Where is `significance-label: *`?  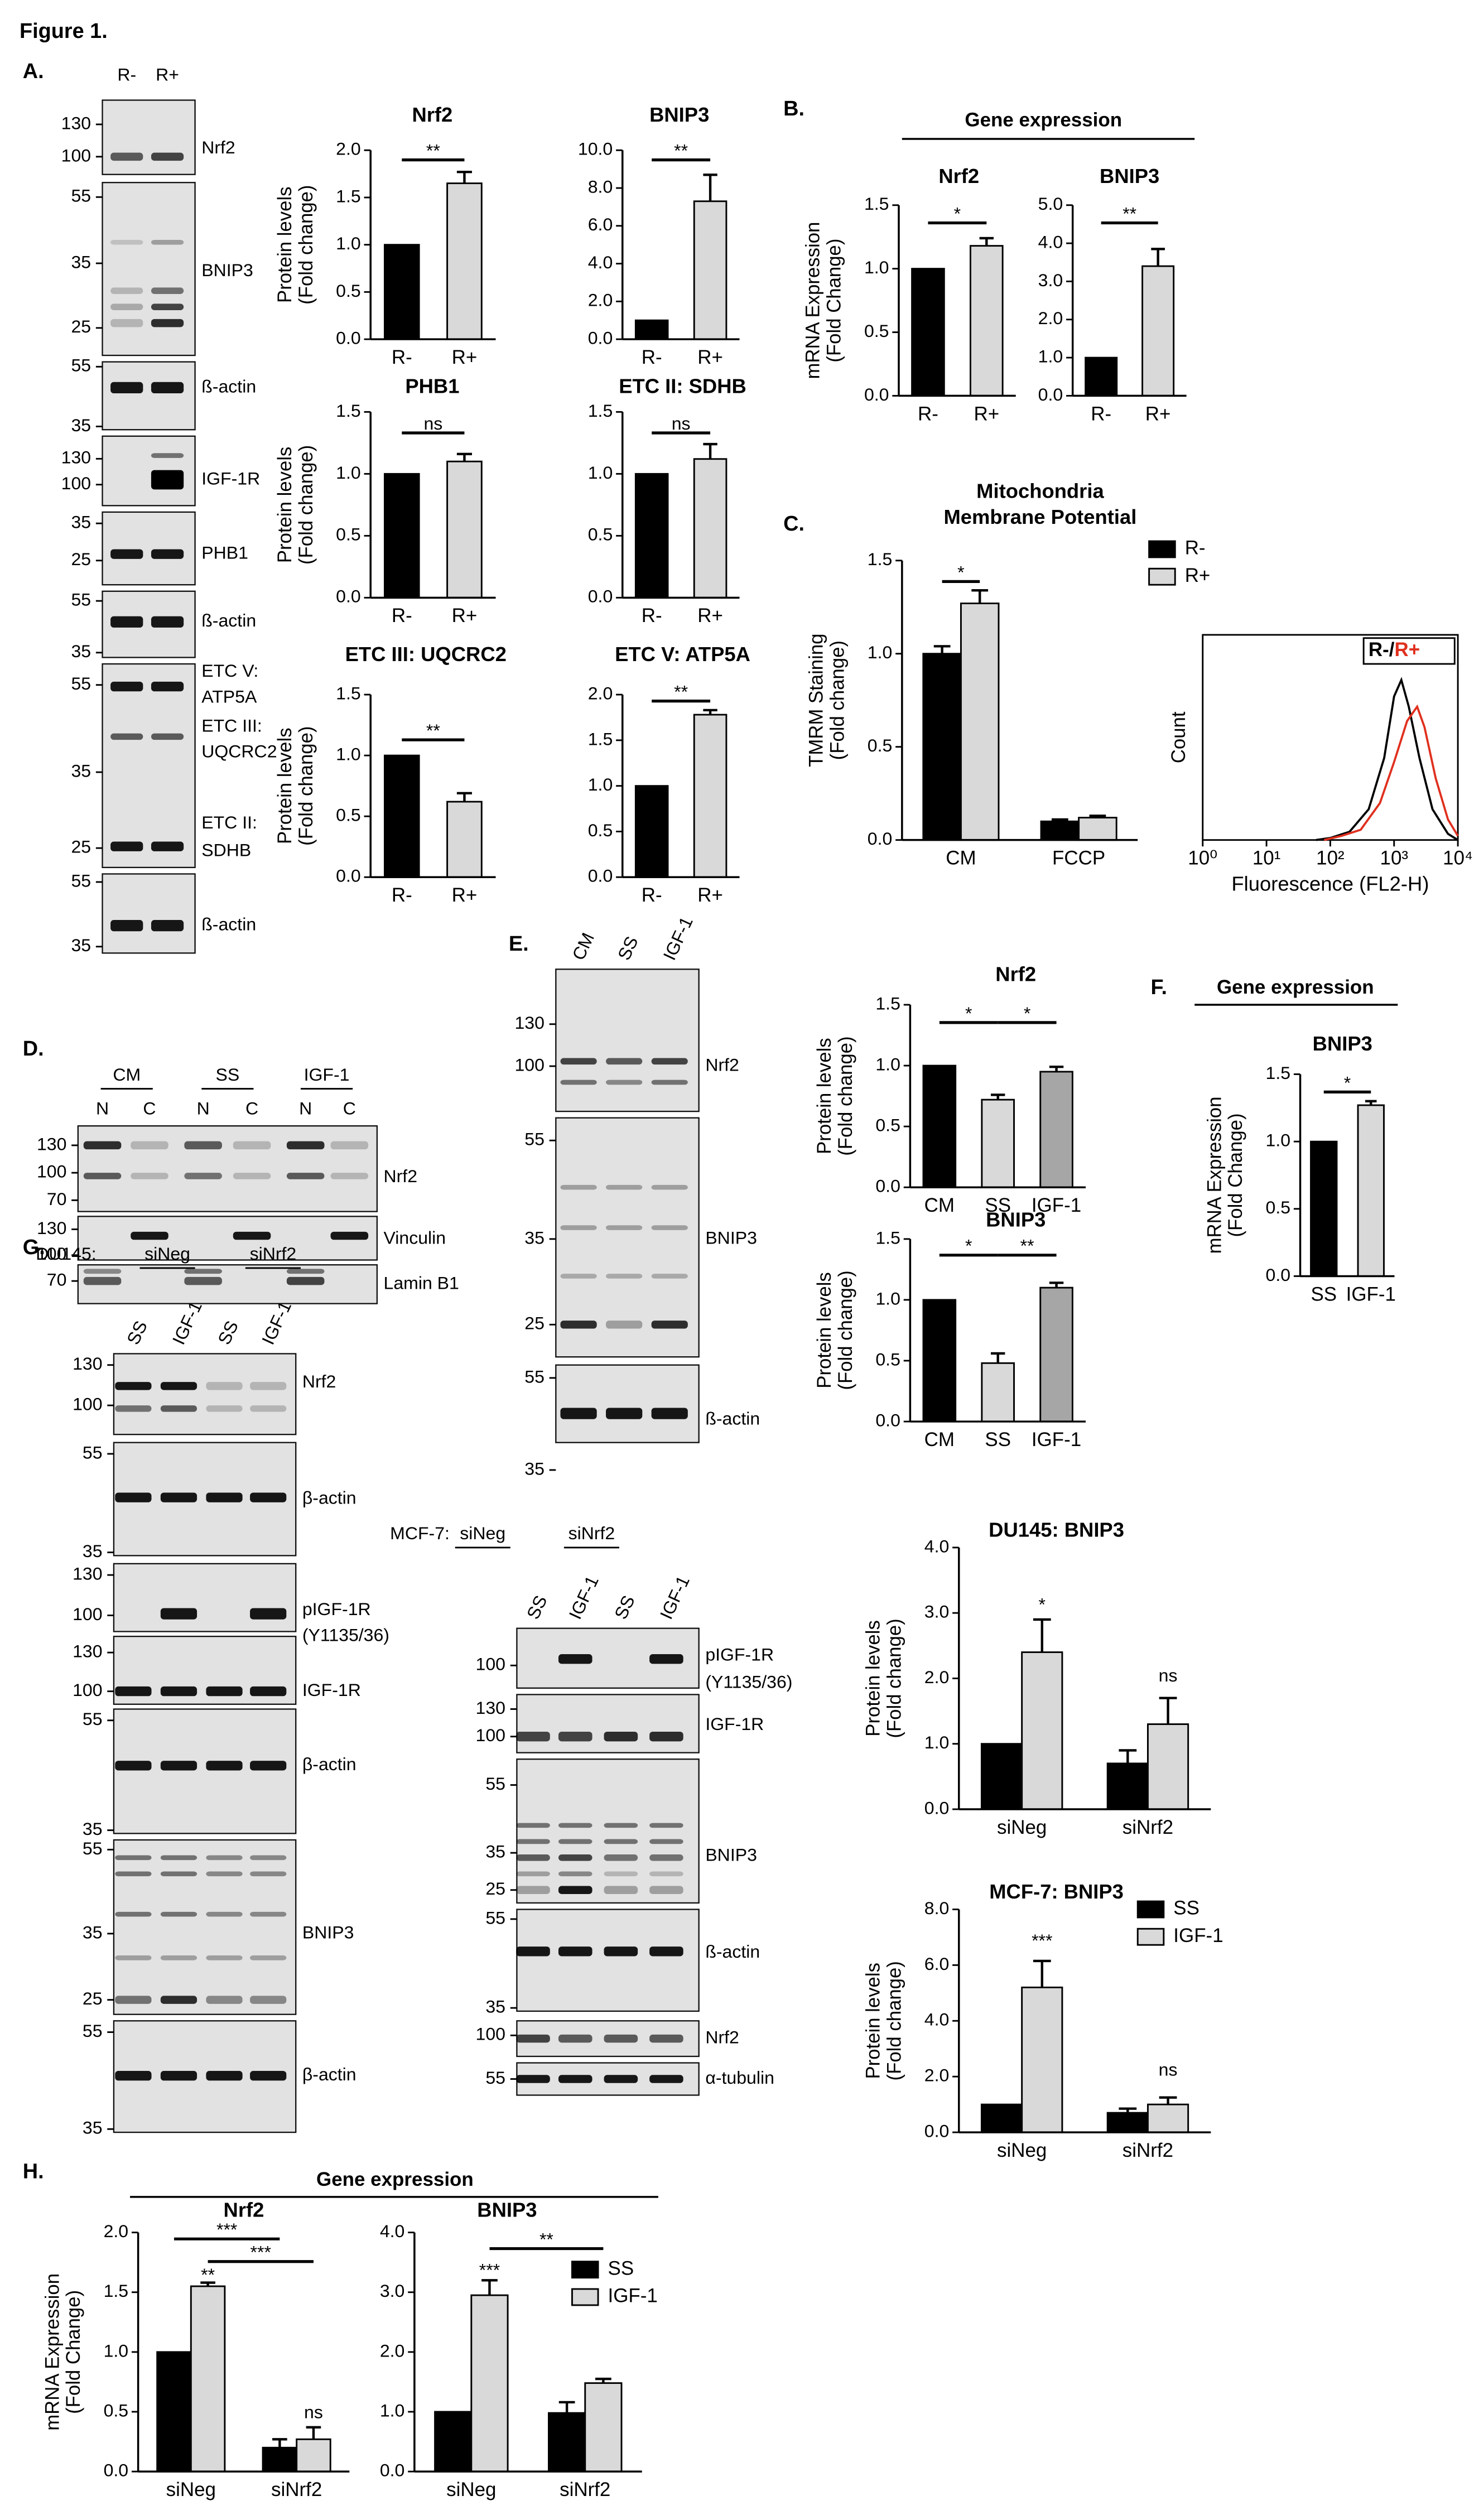 significance-label: * is located at coordinates (958, 214).